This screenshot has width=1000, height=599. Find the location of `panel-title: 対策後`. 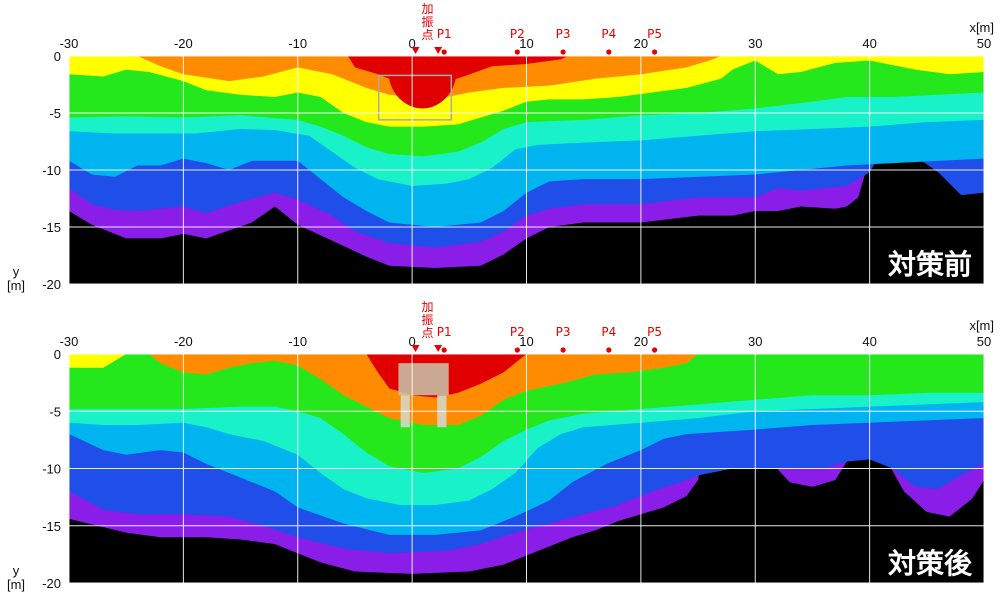

panel-title: 対策後 is located at coordinates (930, 563).